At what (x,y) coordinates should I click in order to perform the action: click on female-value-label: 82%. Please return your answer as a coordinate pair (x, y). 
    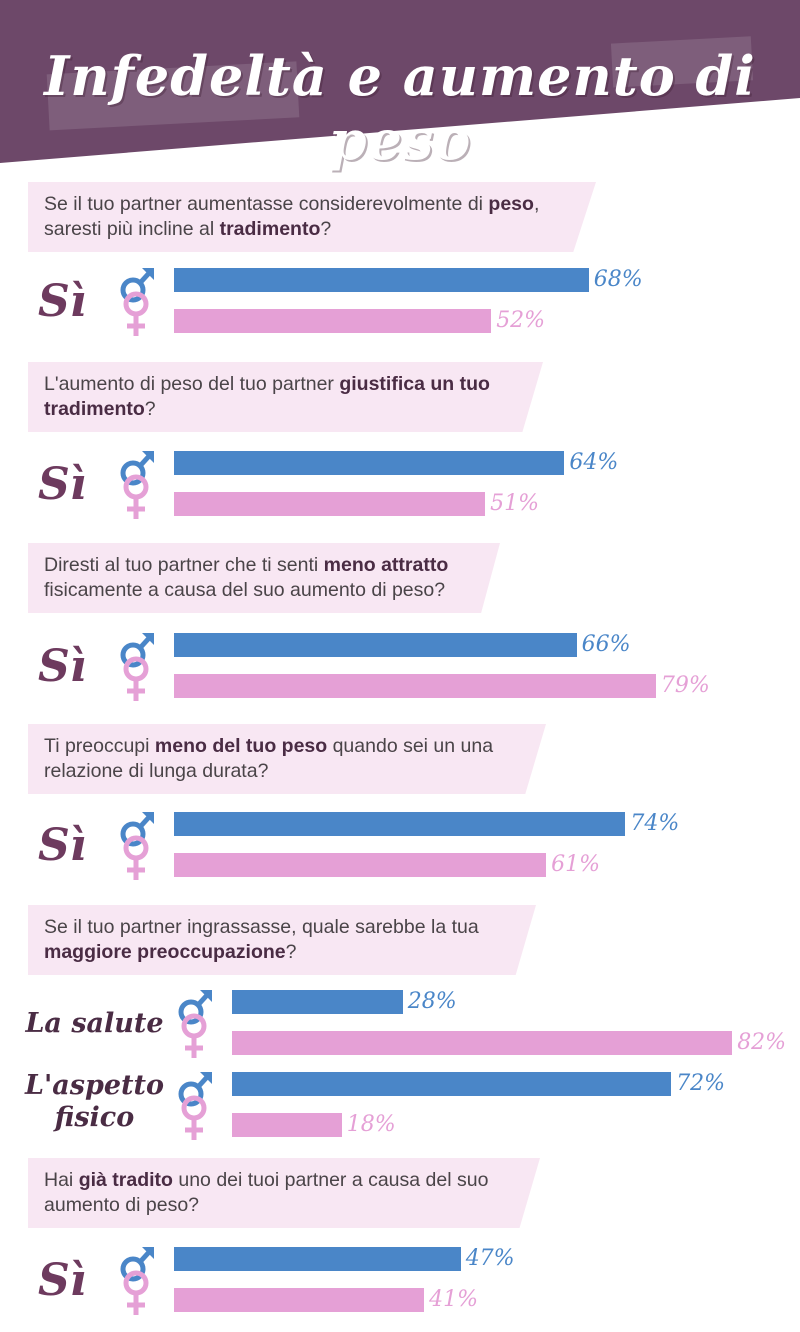
    Looking at the image, I should click on (762, 1042).